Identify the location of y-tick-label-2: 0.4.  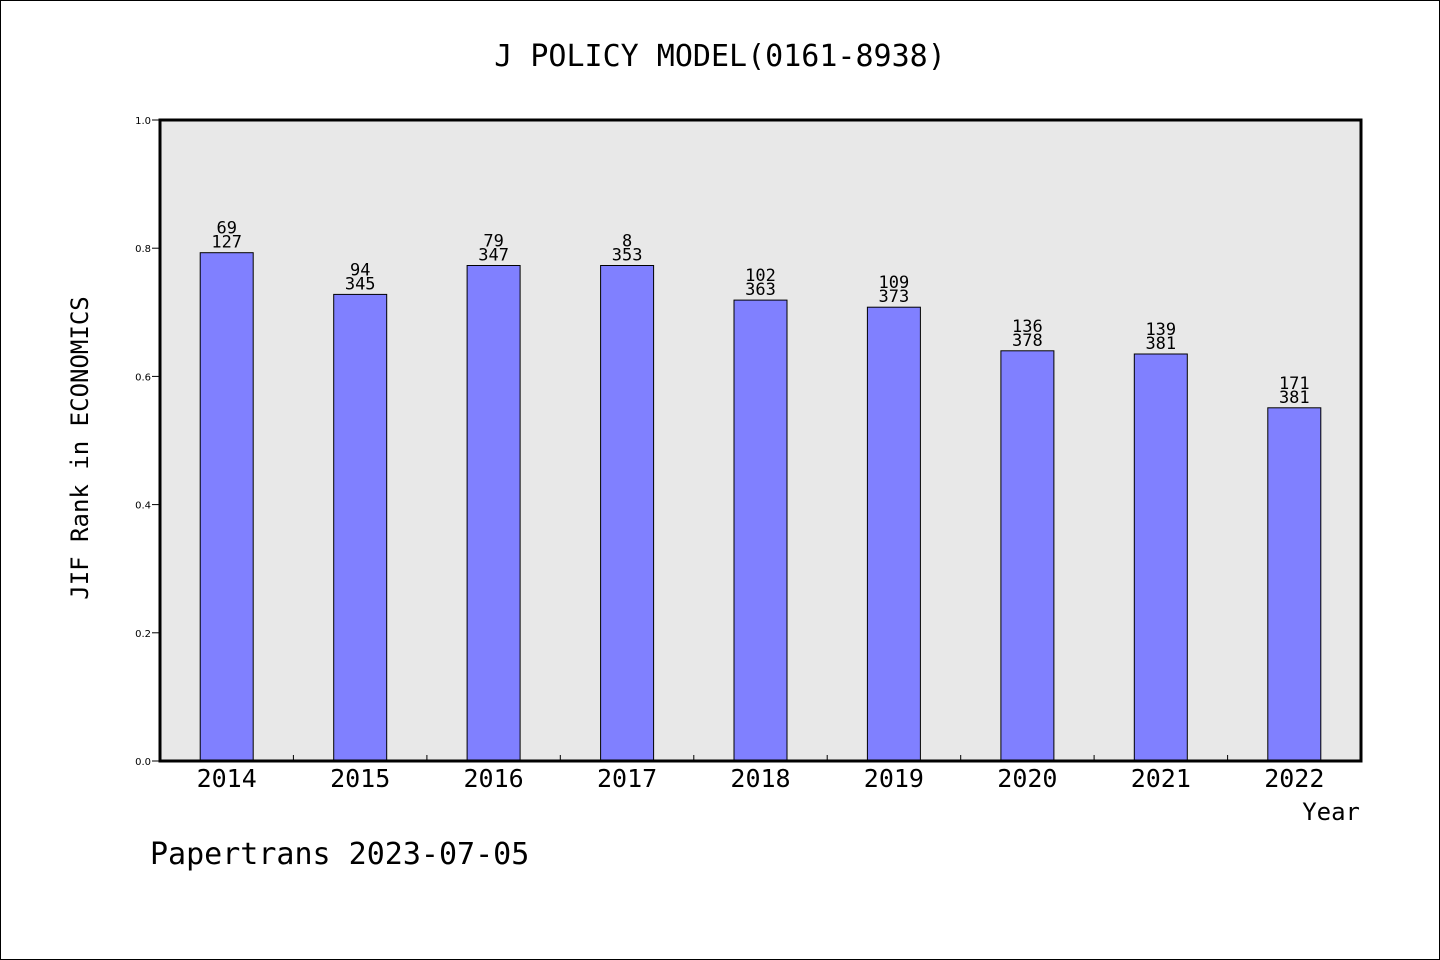
(143, 506).